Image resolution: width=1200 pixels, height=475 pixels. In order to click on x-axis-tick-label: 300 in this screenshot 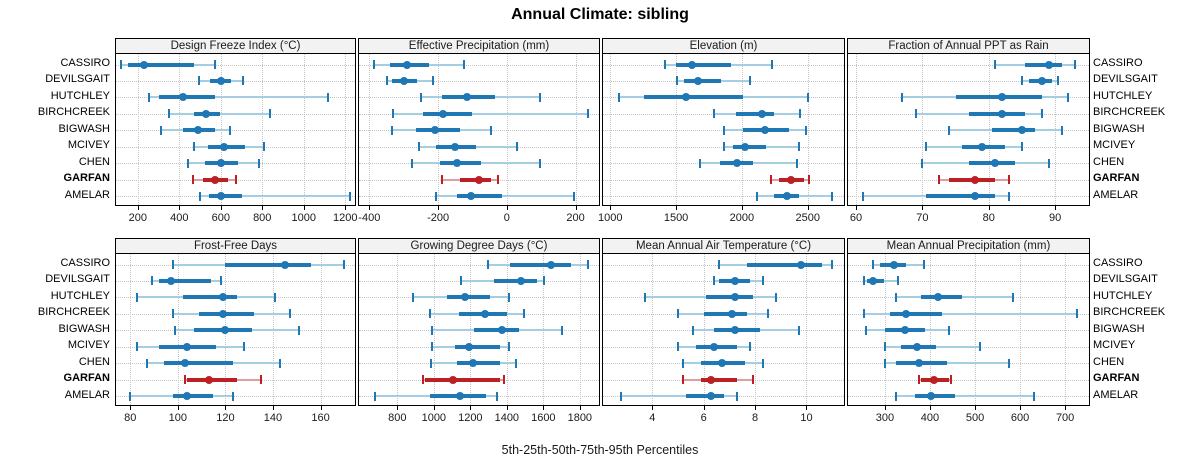, I will do `click(885, 418)`.